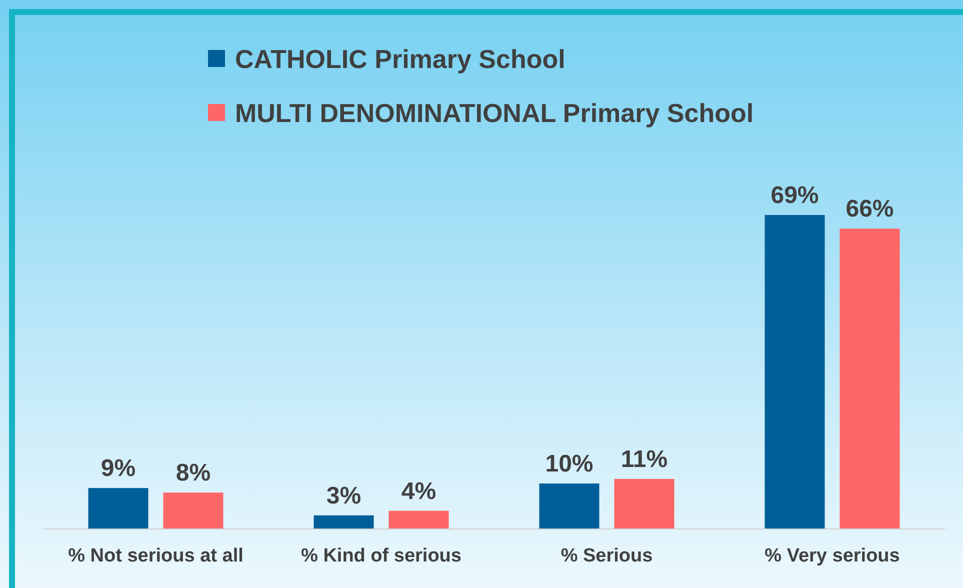 This screenshot has height=588, width=963. I want to click on data-label: 8%, so click(193, 473).